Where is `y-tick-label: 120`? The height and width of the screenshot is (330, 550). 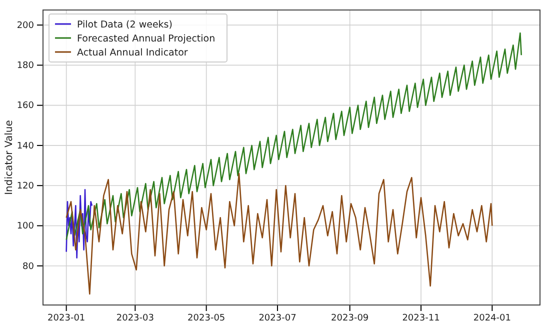 y-tick-label: 120 is located at coordinates (25, 186).